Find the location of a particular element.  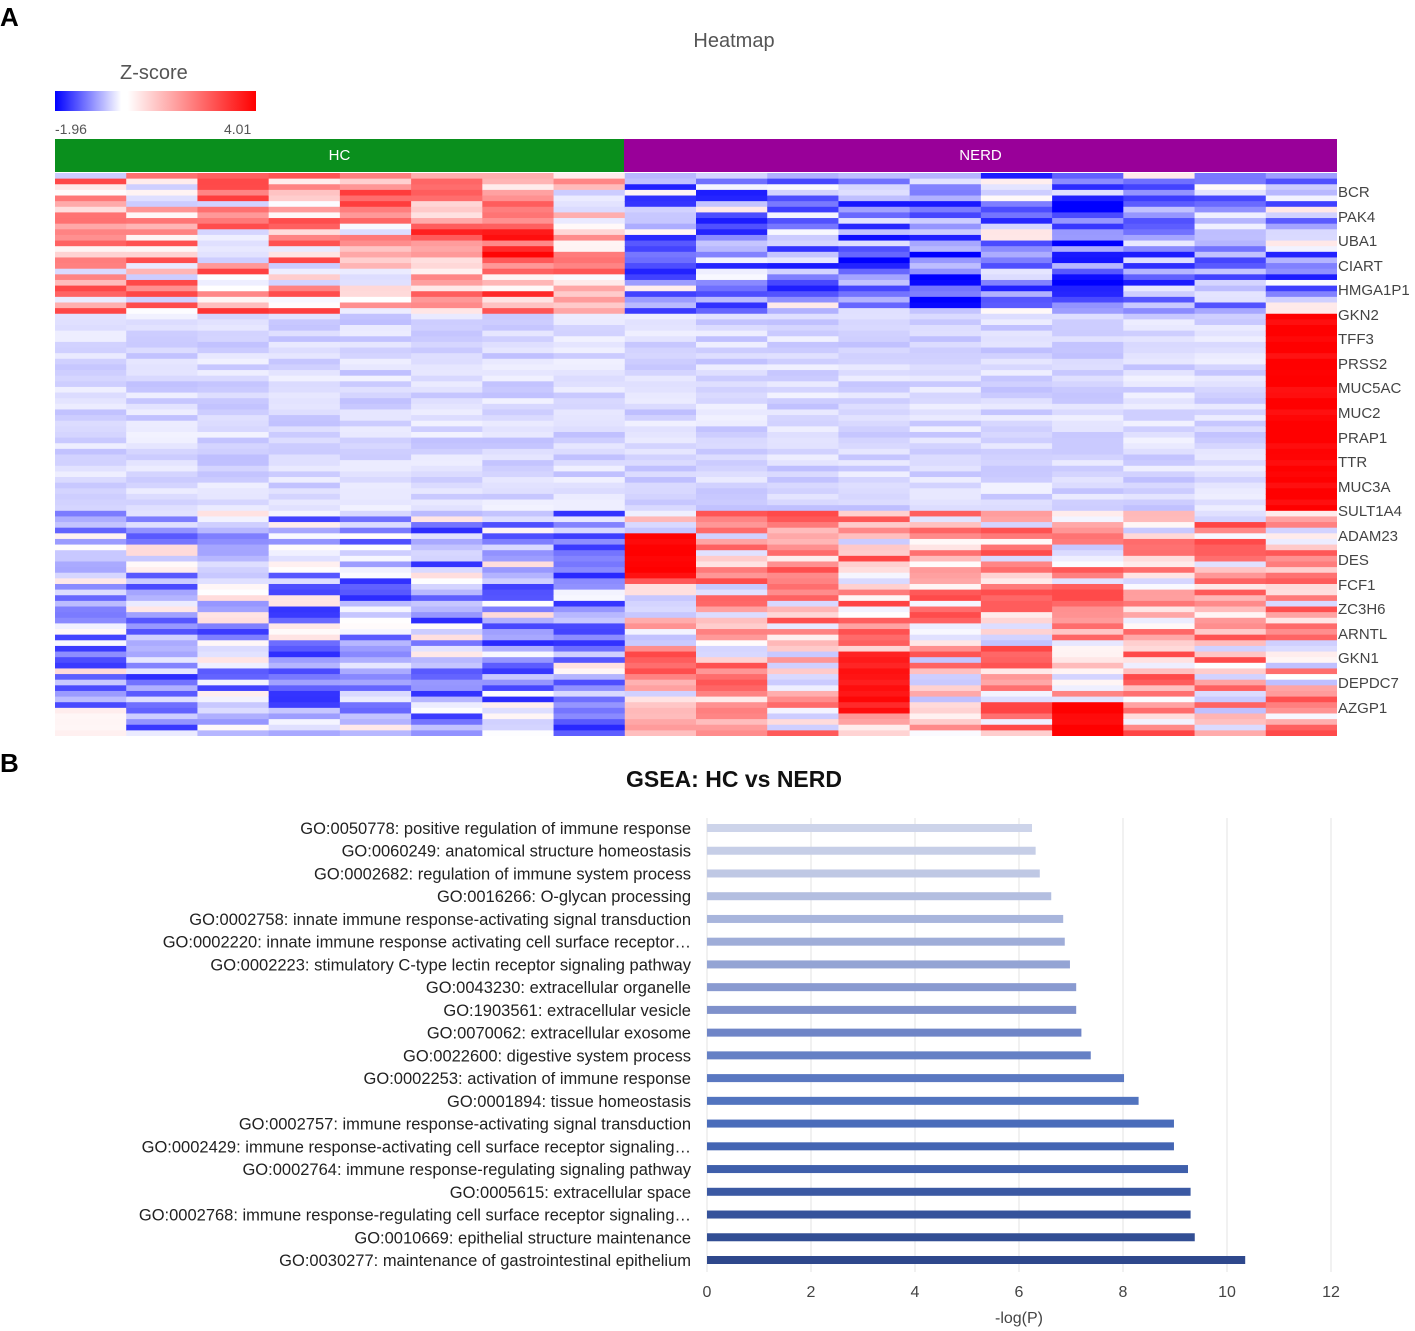

gene-label: ARNTL is located at coordinates (1363, 634).